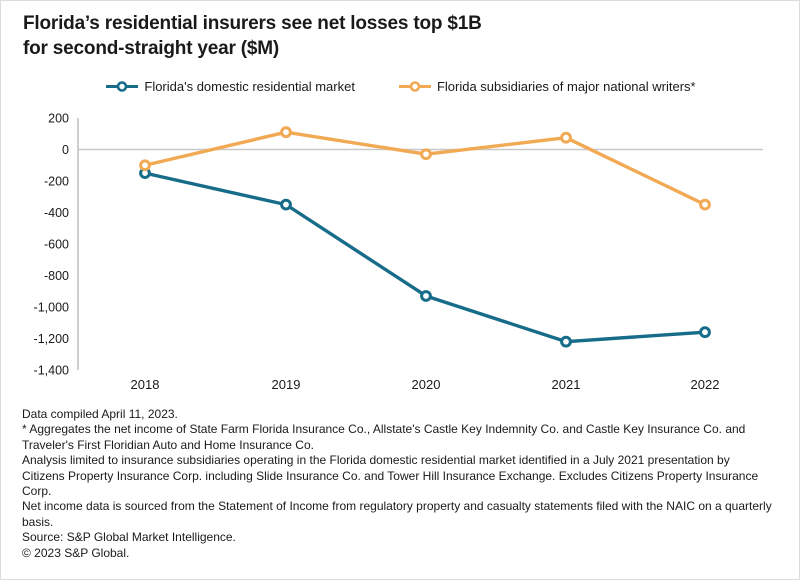 Image resolution: width=800 pixels, height=580 pixels. What do you see at coordinates (76, 552) in the screenshot?
I see `footnote-line: © 2023 S&P Global.` at bounding box center [76, 552].